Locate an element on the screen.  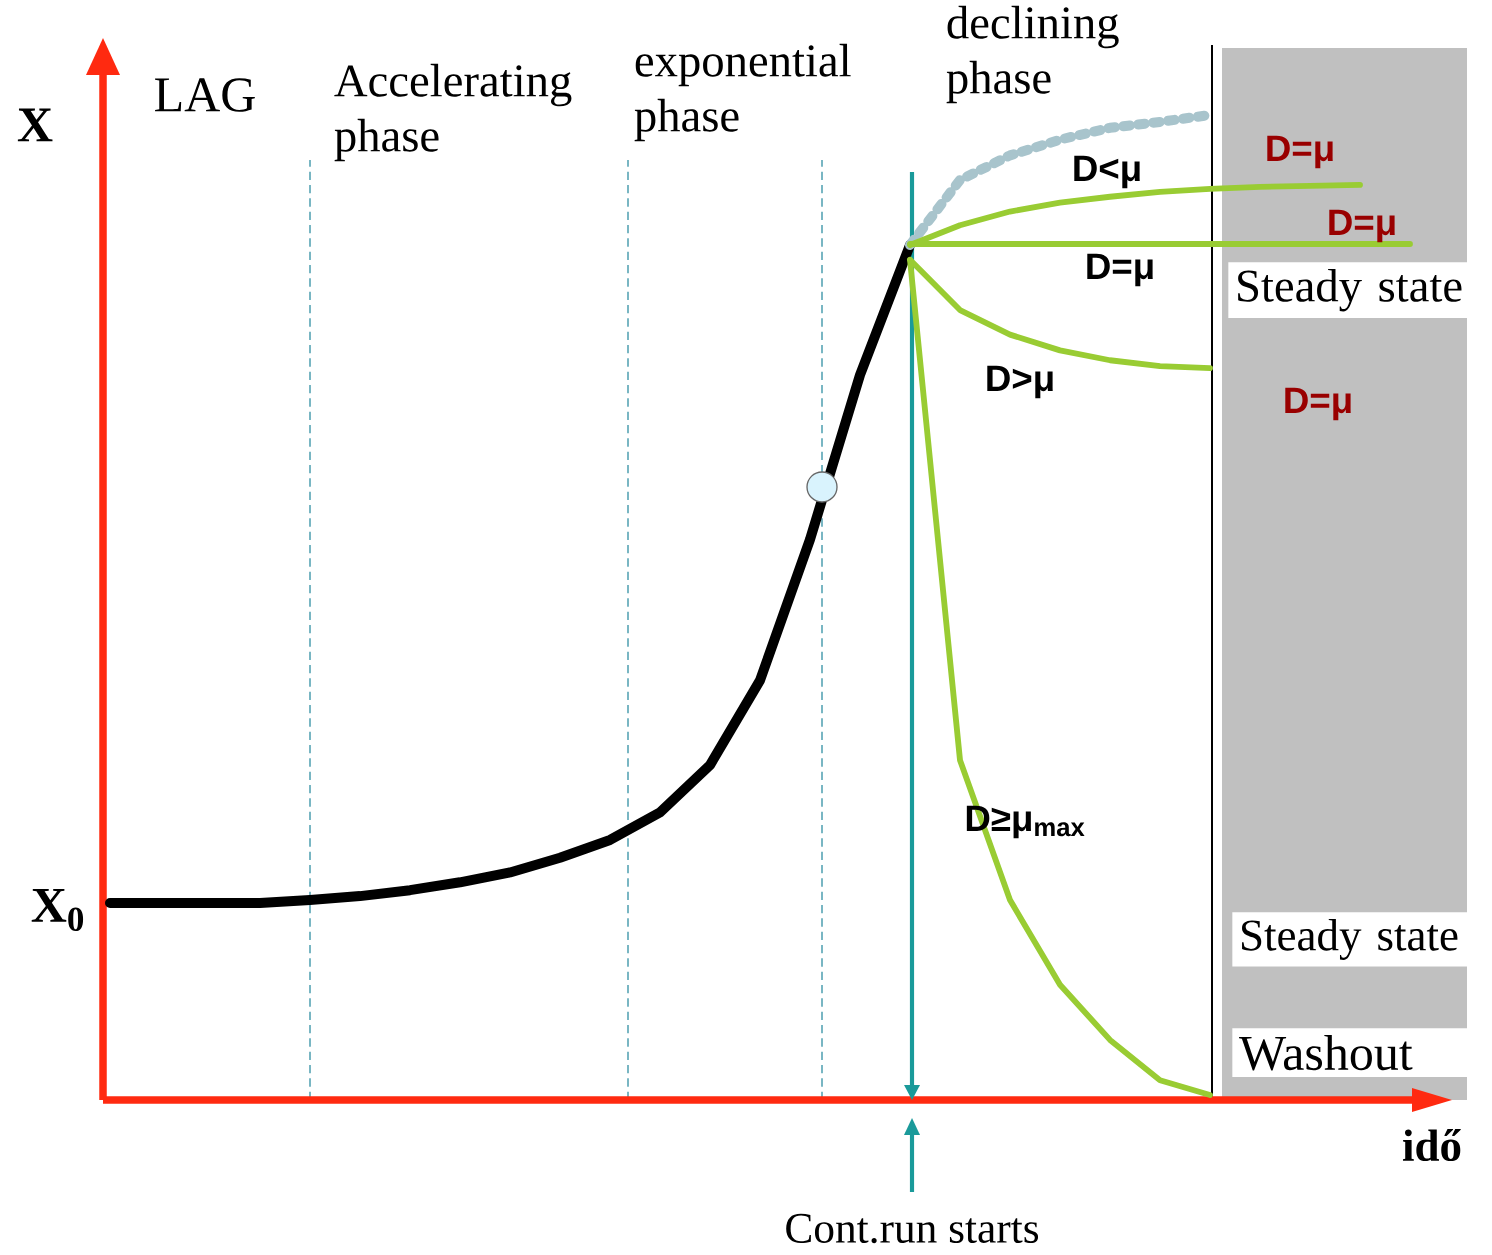
text: declining phase is located at coordinates (1032, 54).